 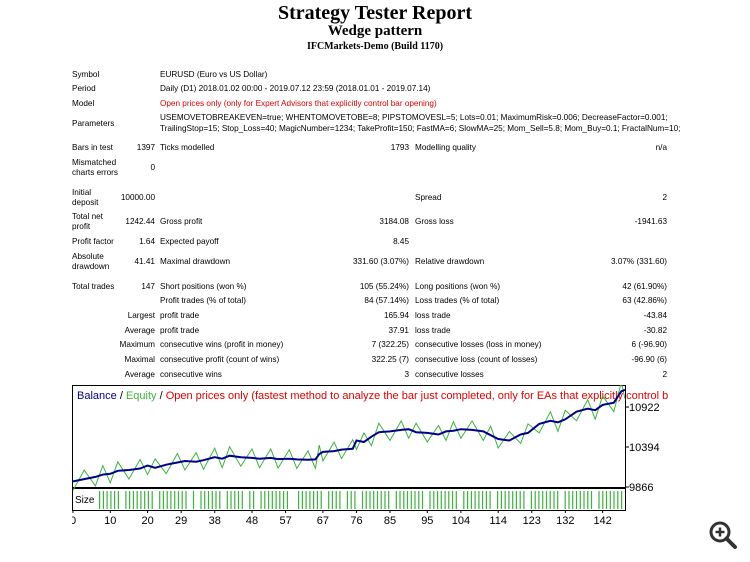 I want to click on payoff-value: 8.45, so click(x=401, y=241).